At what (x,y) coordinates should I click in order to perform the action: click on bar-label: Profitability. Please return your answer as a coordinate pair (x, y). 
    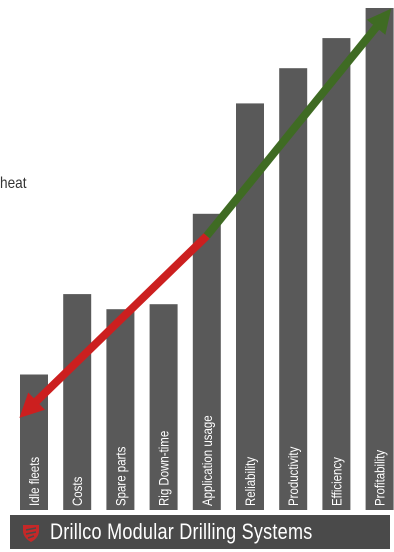
    Looking at the image, I should click on (379, 477).